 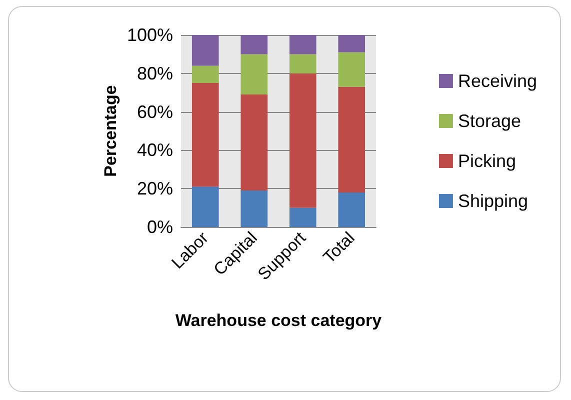 What do you see at coordinates (154, 112) in the screenshot?
I see `y-tick-label: 60%` at bounding box center [154, 112].